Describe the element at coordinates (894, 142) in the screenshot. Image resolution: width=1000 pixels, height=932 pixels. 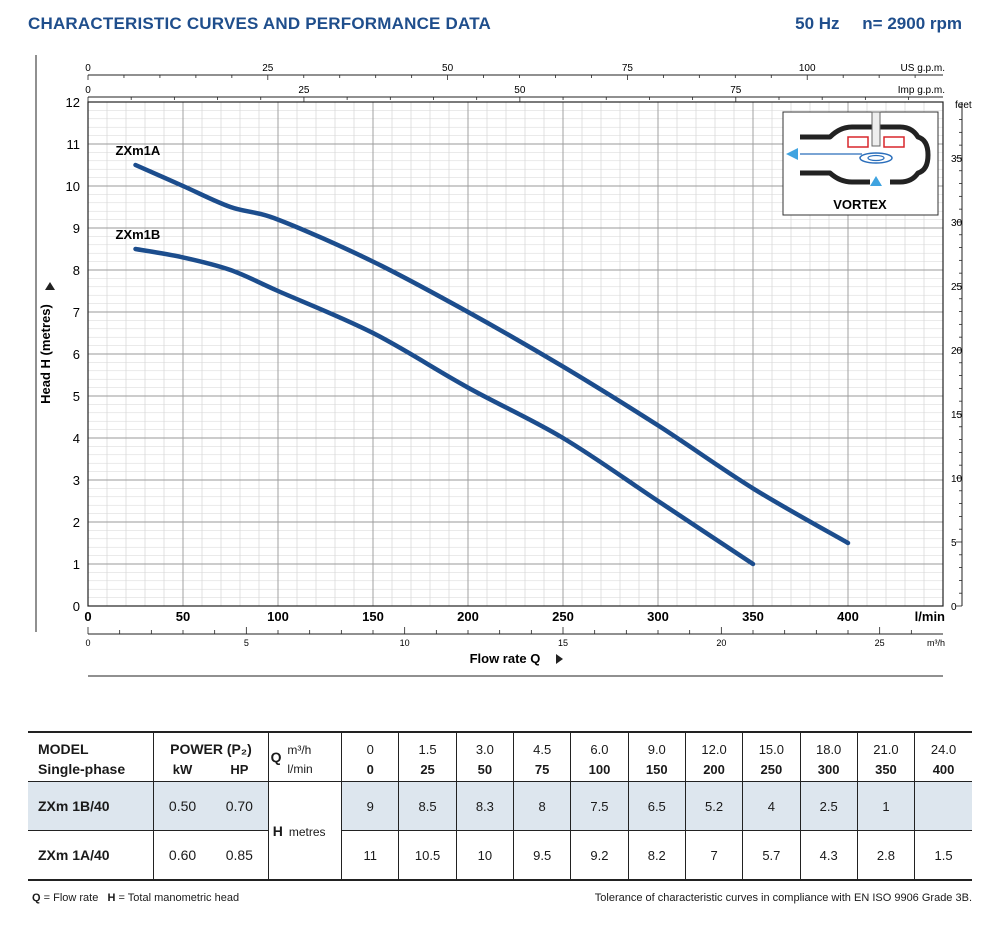
I see `impeller-right-icon` at that location.